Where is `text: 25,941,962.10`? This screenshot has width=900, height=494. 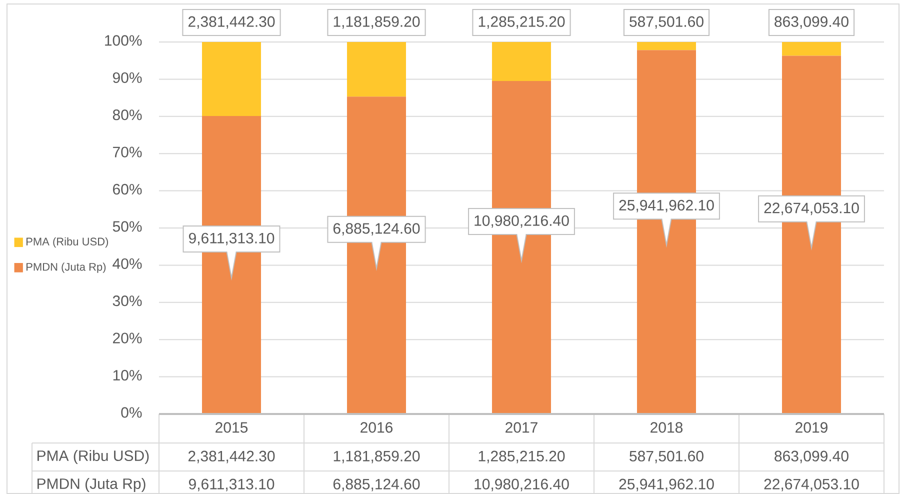 text: 25,941,962.10 is located at coordinates (666, 485).